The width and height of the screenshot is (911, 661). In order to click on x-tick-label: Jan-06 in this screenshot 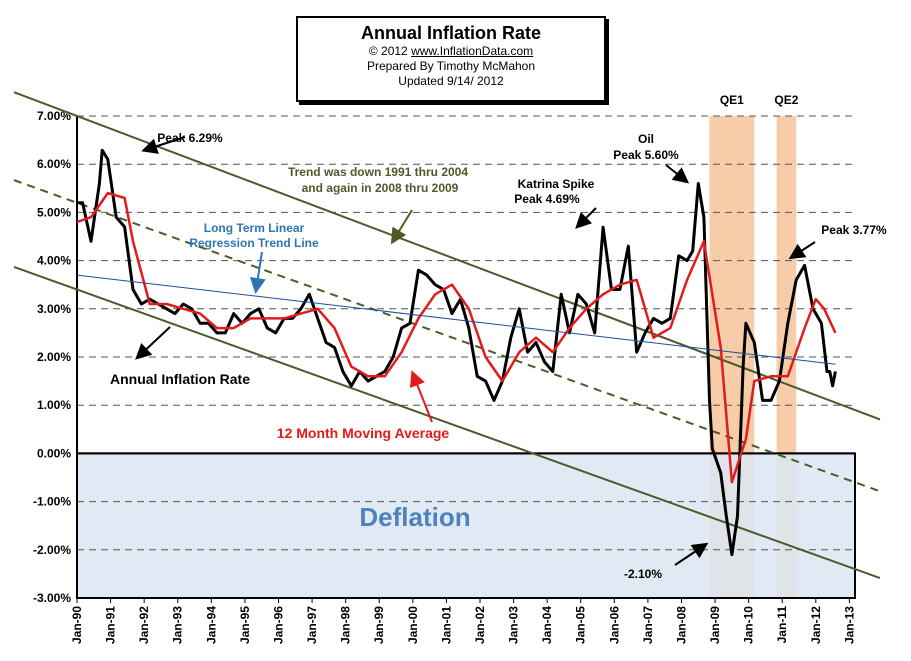, I will do `click(614, 625)`.